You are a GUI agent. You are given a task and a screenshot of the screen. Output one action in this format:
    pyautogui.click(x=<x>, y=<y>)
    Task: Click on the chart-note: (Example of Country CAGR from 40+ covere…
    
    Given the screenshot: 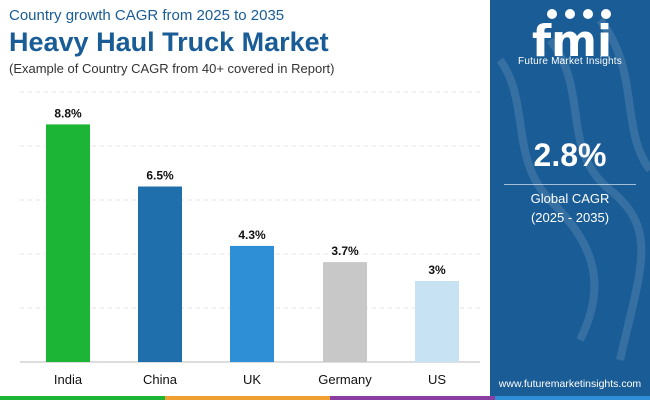 What is the action you would take?
    pyautogui.click(x=172, y=68)
    